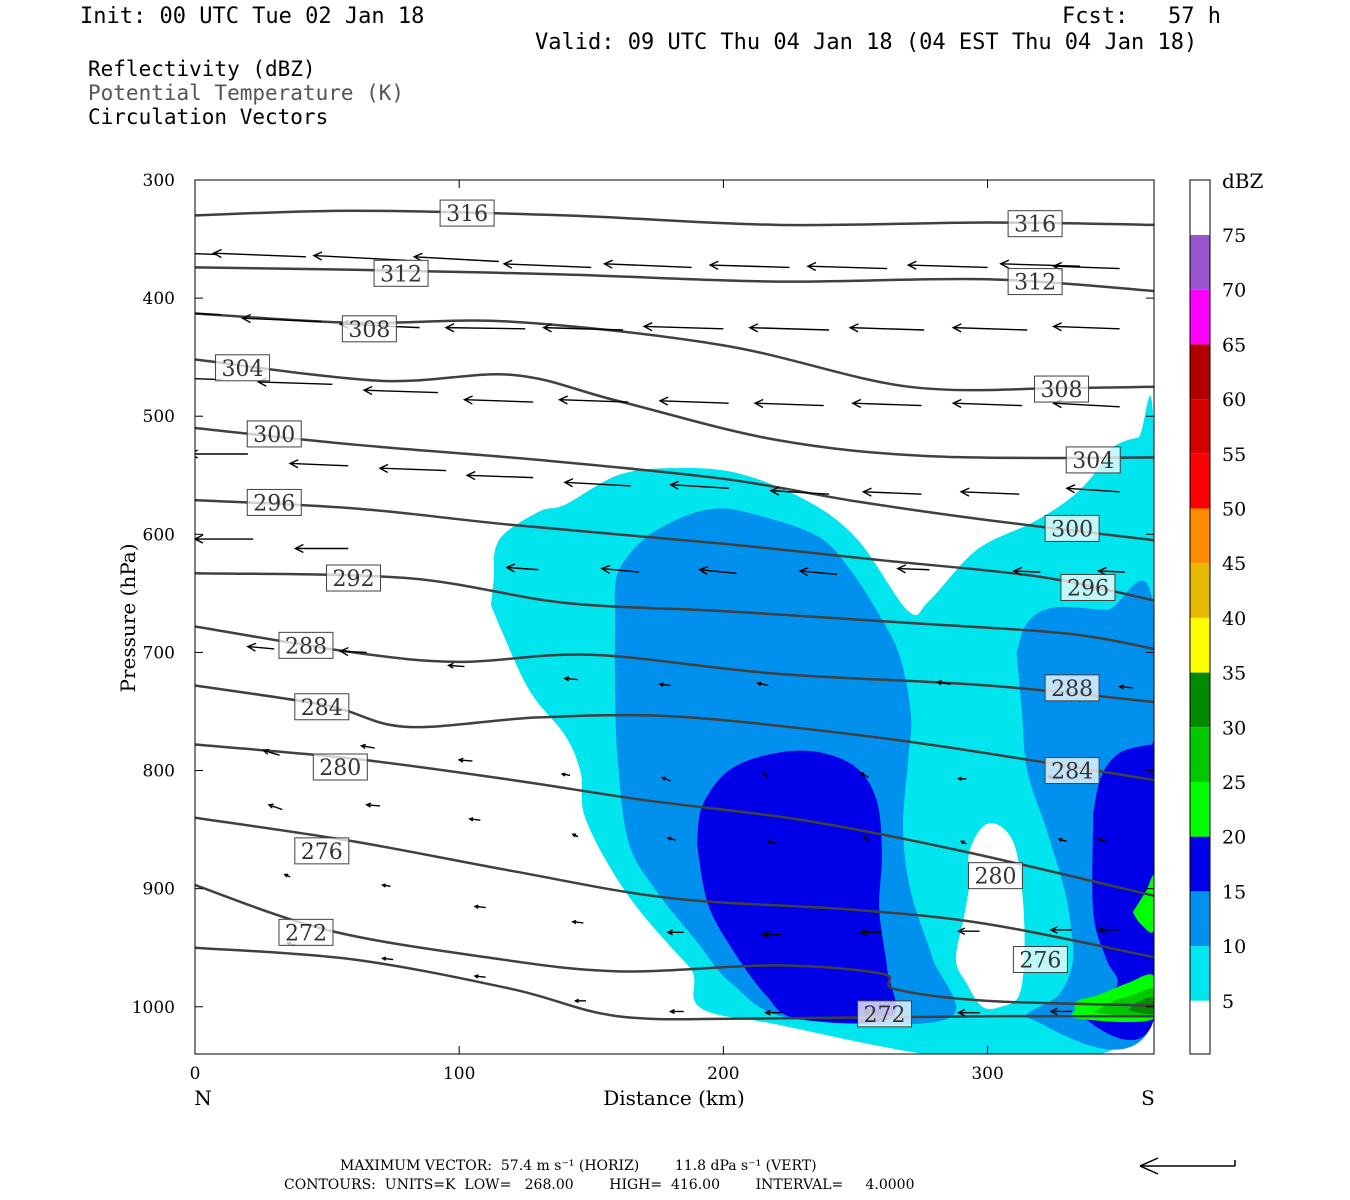 This screenshot has height=1200, width=1350. What do you see at coordinates (322, 708) in the screenshot?
I see `theta-label-text: 284` at bounding box center [322, 708].